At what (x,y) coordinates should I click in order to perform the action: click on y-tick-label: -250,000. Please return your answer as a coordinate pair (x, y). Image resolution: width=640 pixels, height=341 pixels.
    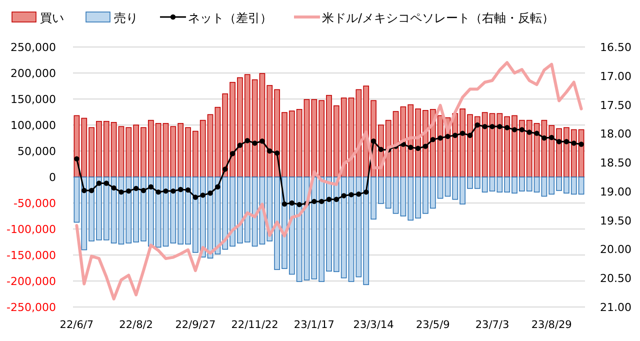
    Looking at the image, I should click on (31, 307).